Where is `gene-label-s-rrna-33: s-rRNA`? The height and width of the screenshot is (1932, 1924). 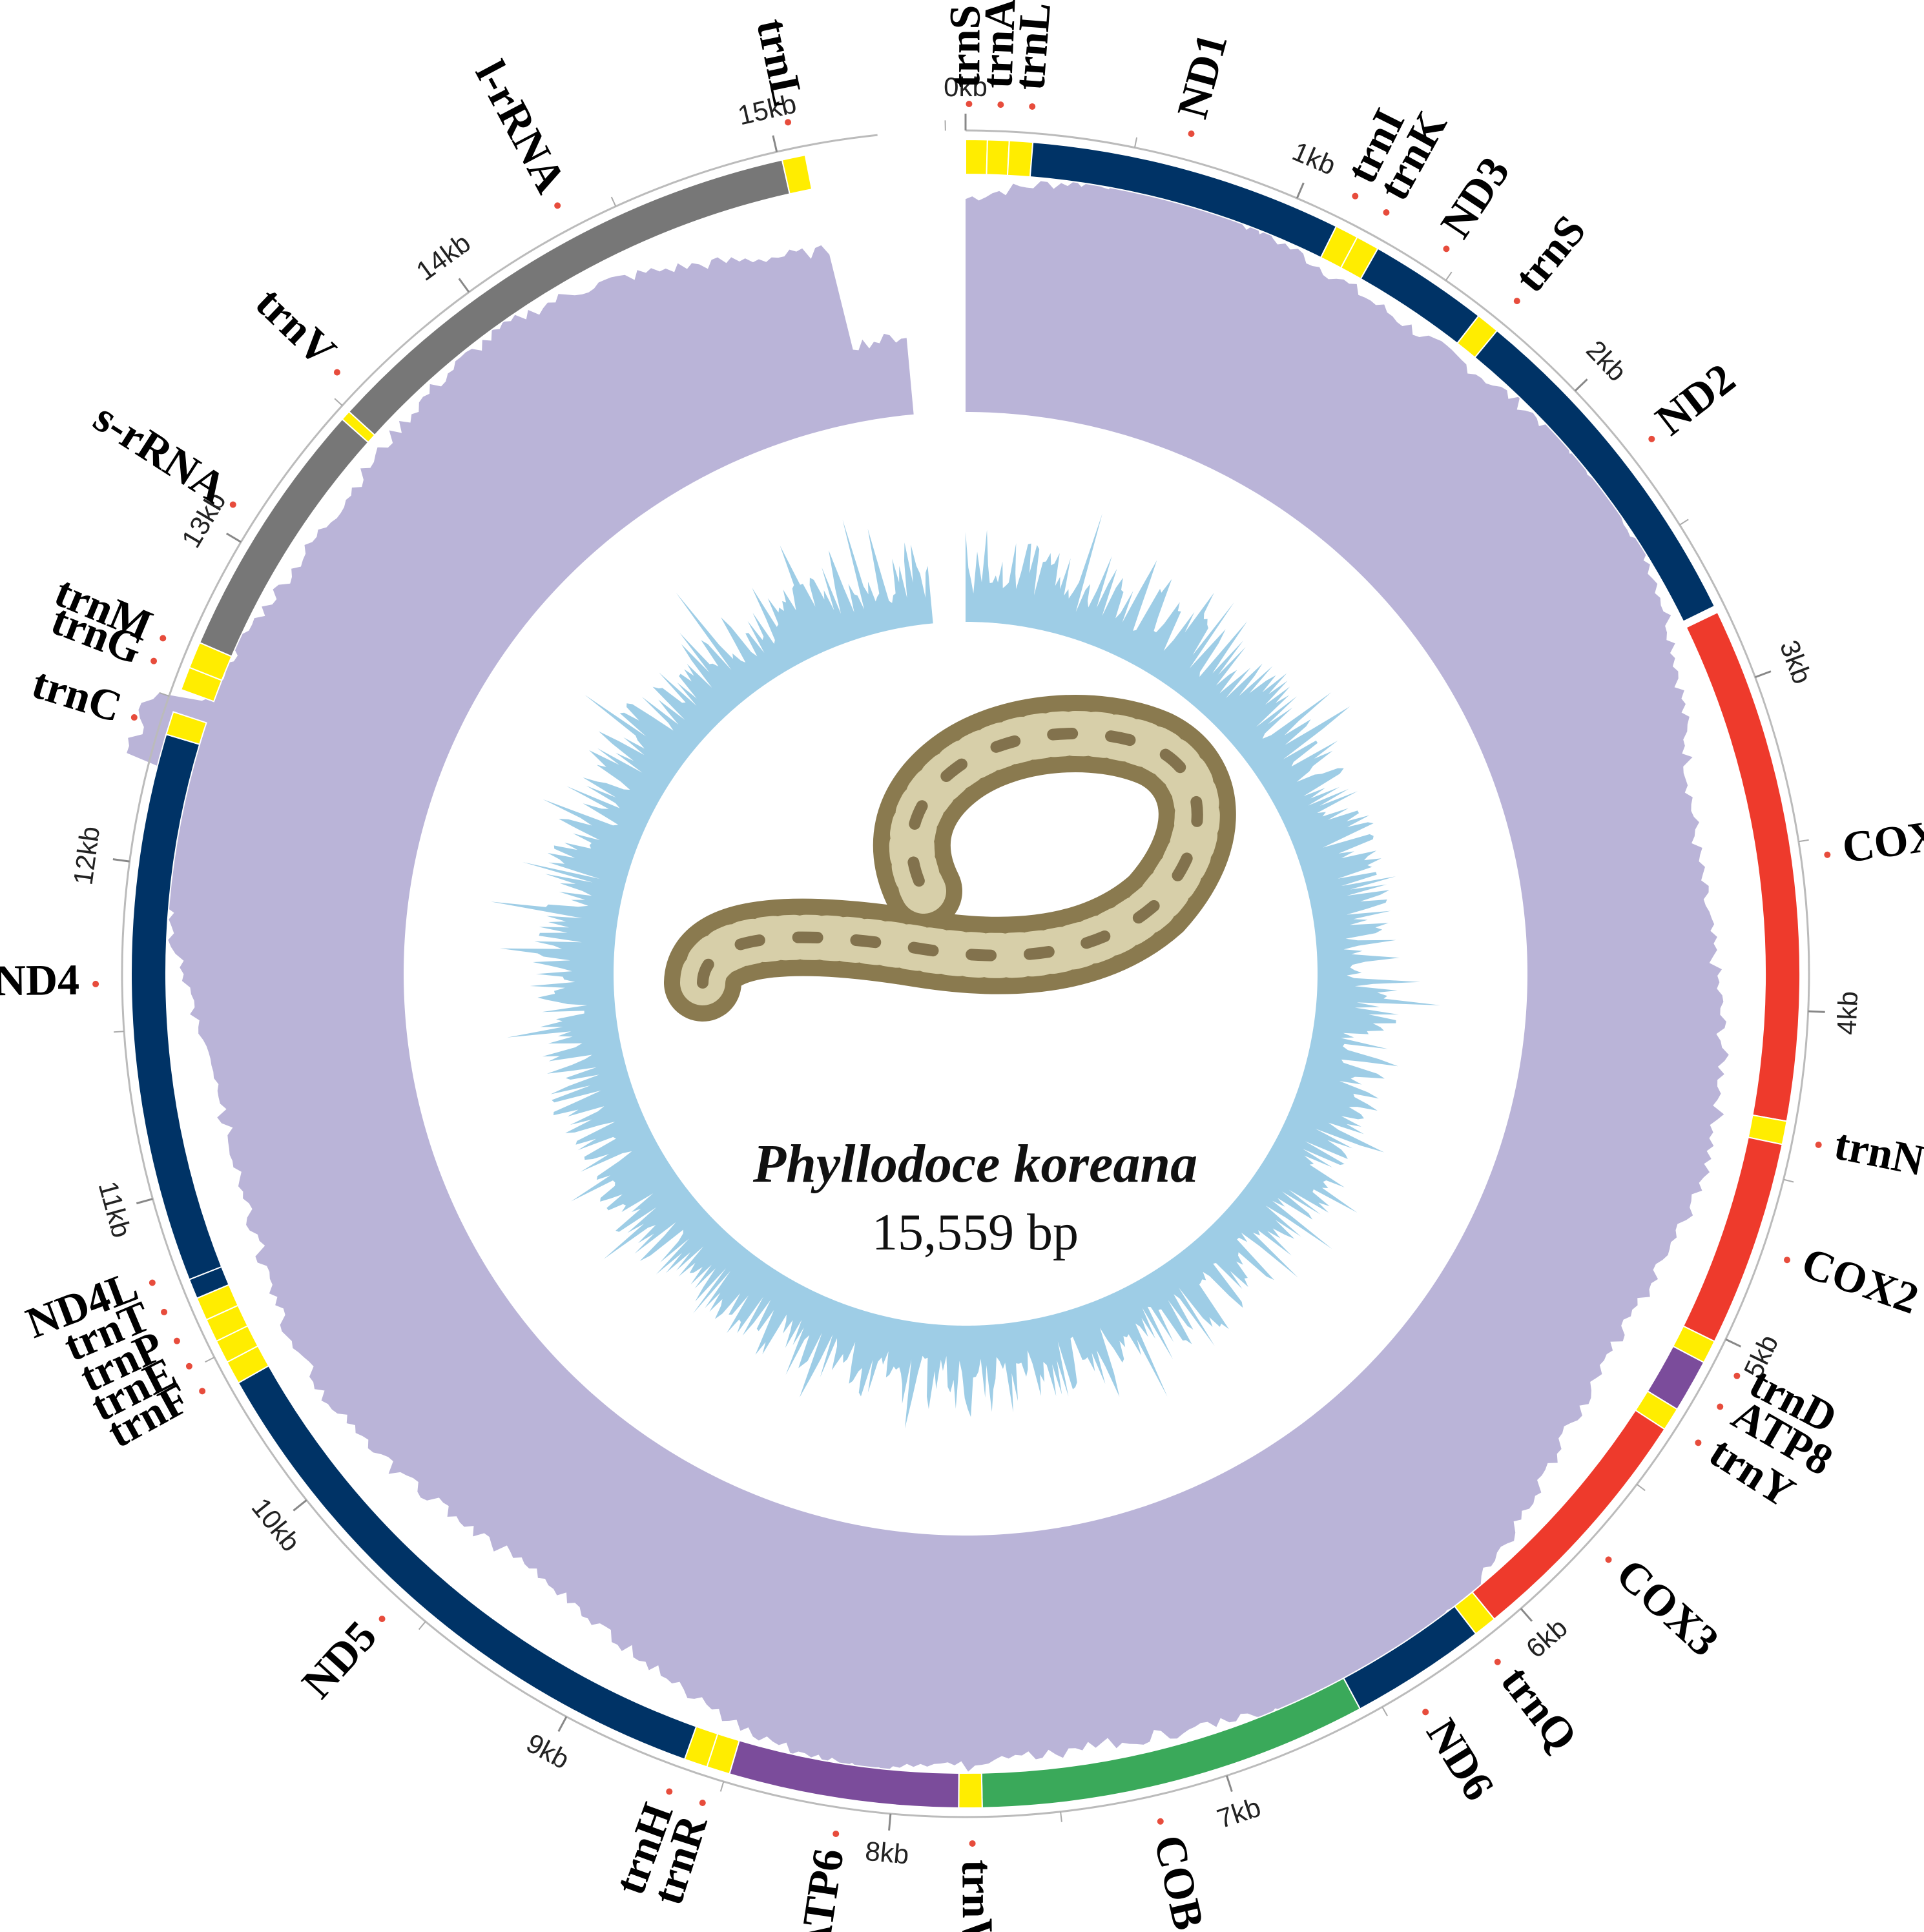
gene-label-s-rrna-33: s-rRNA is located at coordinates (160, 453).